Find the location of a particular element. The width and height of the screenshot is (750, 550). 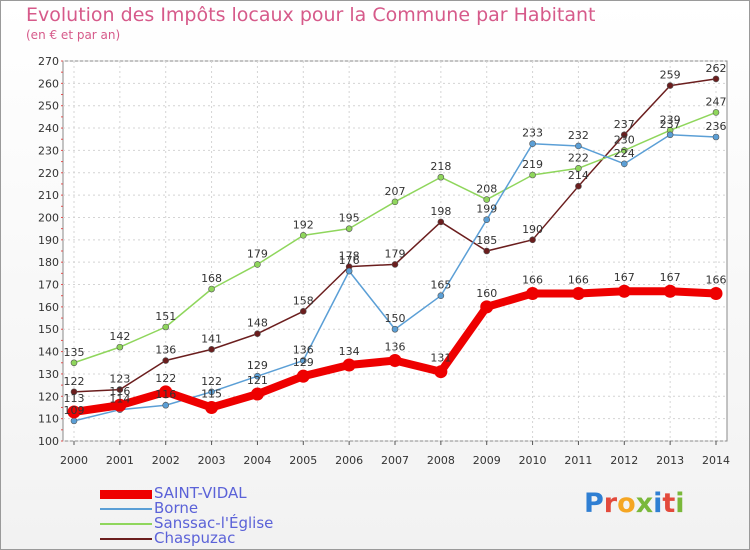

data-label: 109 is located at coordinates (74, 410).